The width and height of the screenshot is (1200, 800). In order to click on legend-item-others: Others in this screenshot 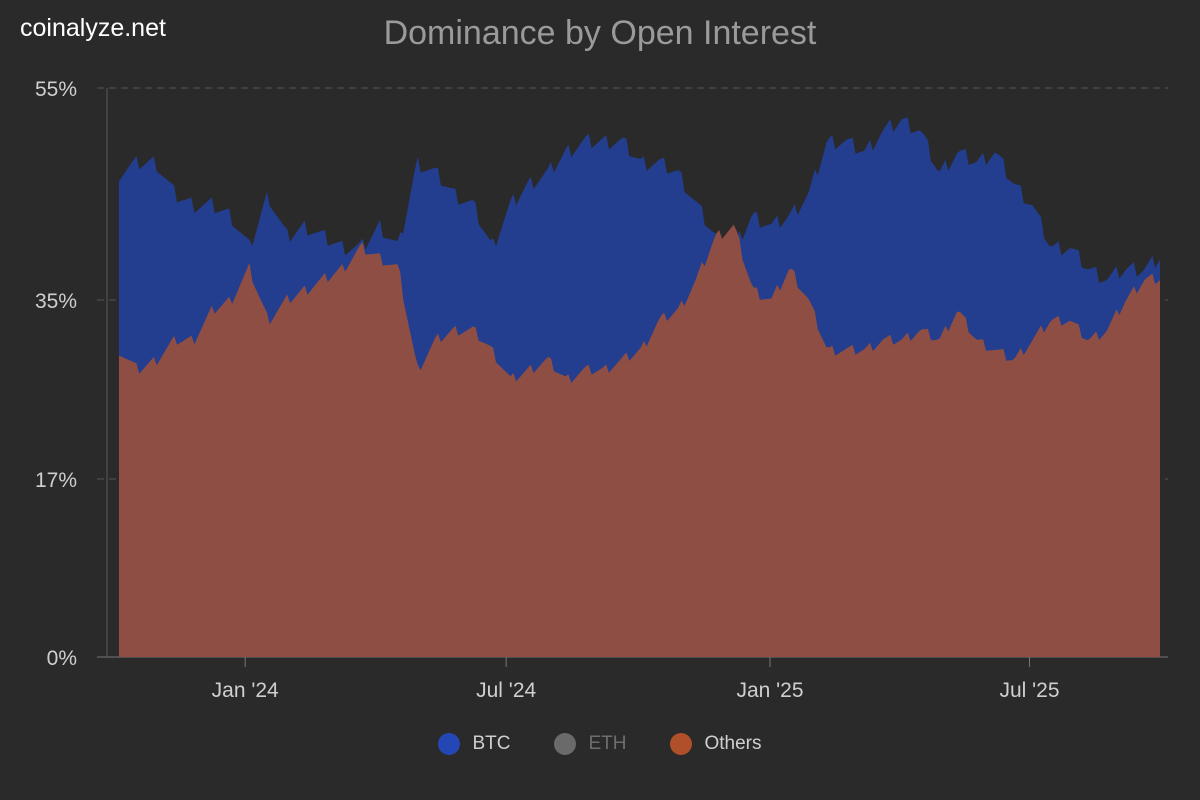, I will do `click(716, 744)`.